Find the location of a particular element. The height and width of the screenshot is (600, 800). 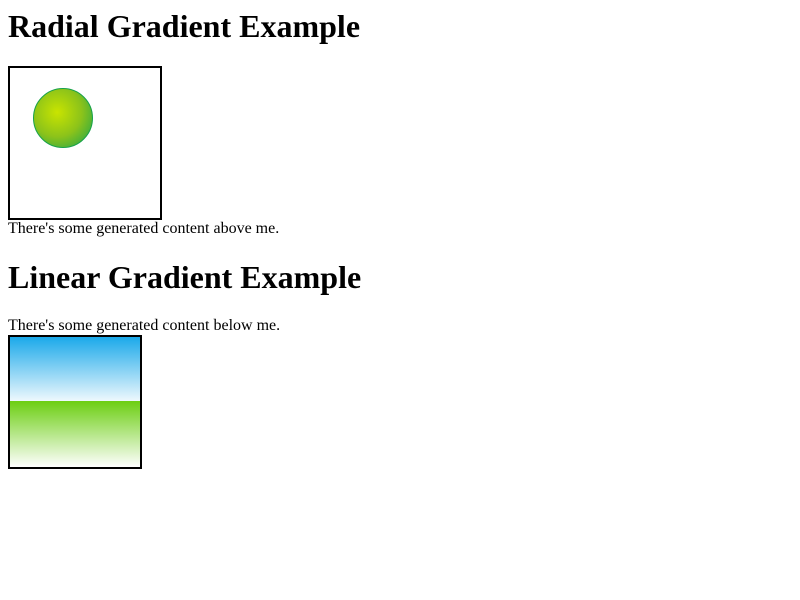

linear-gradient-box is located at coordinates (75, 402).